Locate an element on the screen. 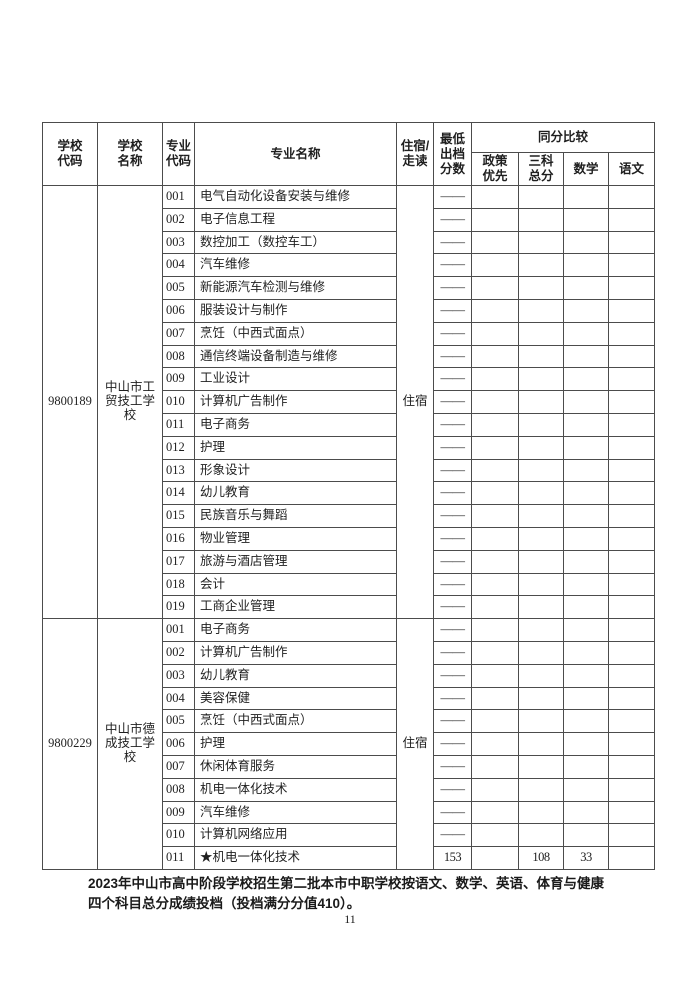 This screenshot has height=990, width=700. header-policy-priority: 政策 优先 is located at coordinates (495, 169).